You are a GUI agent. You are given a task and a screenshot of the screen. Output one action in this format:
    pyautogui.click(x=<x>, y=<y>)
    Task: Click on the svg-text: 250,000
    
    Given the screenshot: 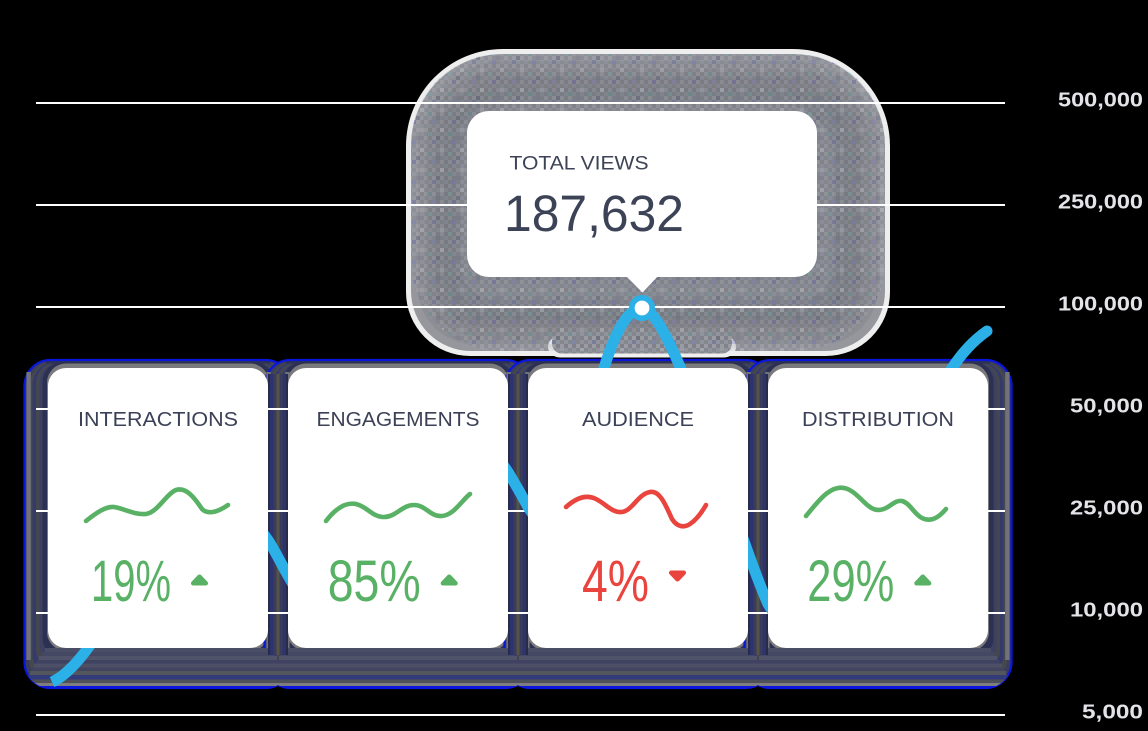 What is the action you would take?
    pyautogui.click(x=1100, y=202)
    